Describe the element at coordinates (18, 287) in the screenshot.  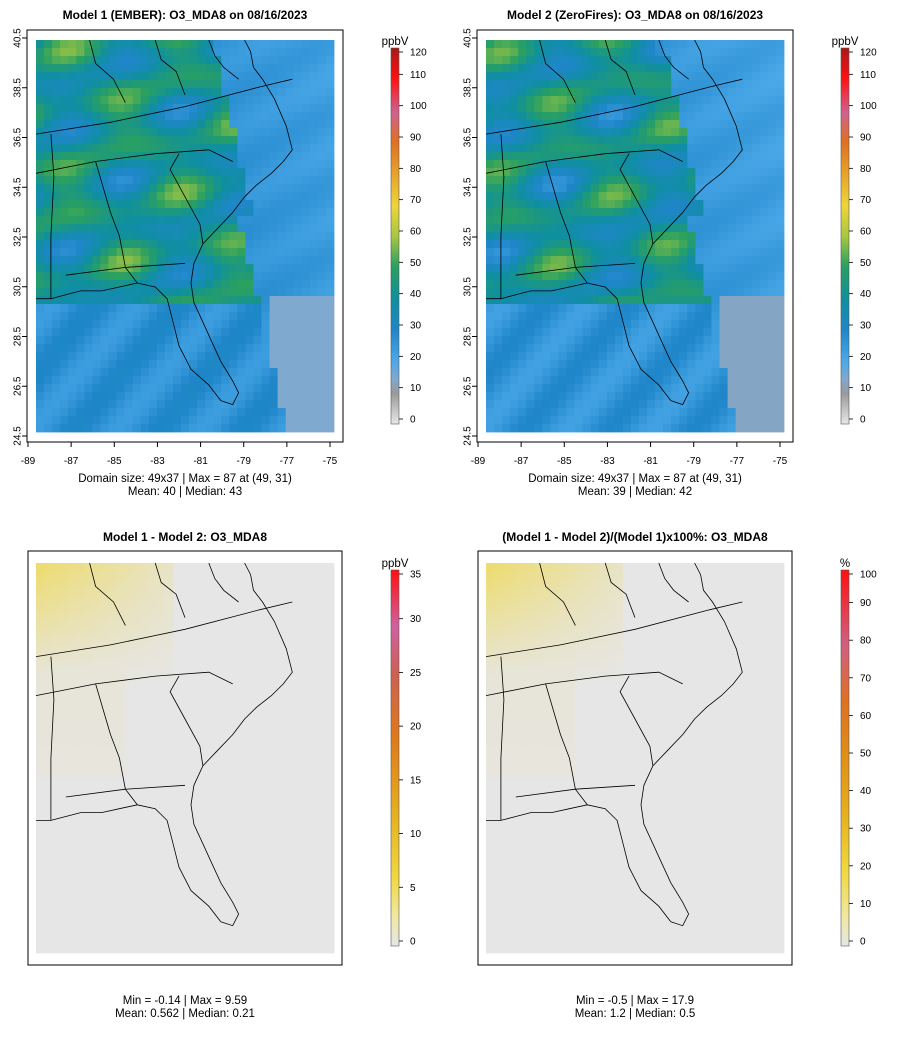
I see `y-tick-label: 30.5` at that location.